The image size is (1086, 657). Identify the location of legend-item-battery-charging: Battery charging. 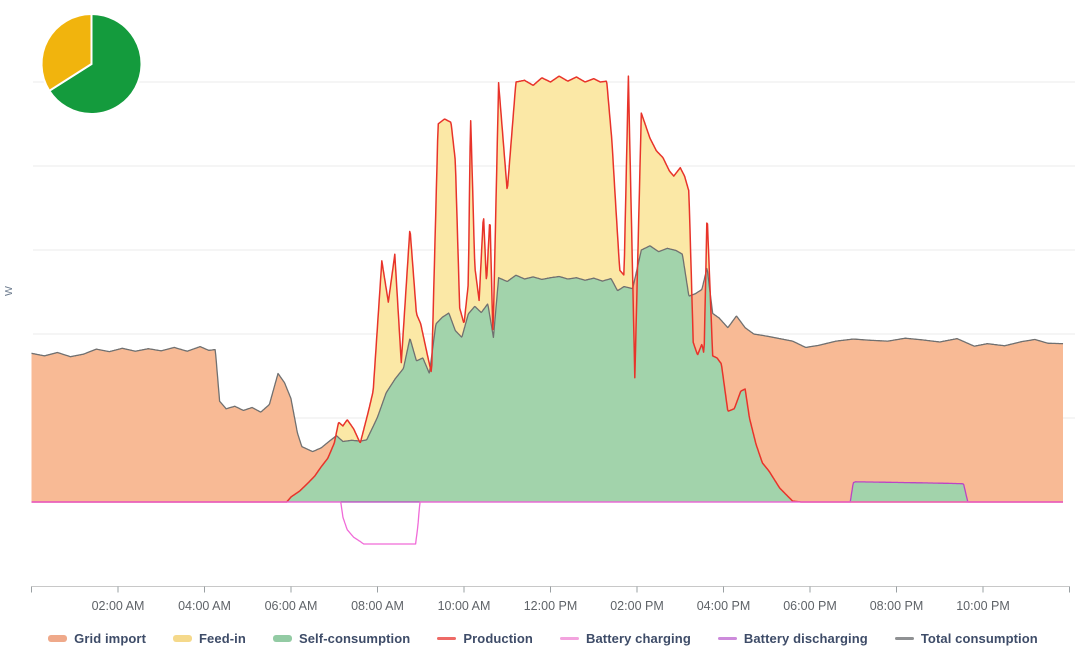
(625, 638).